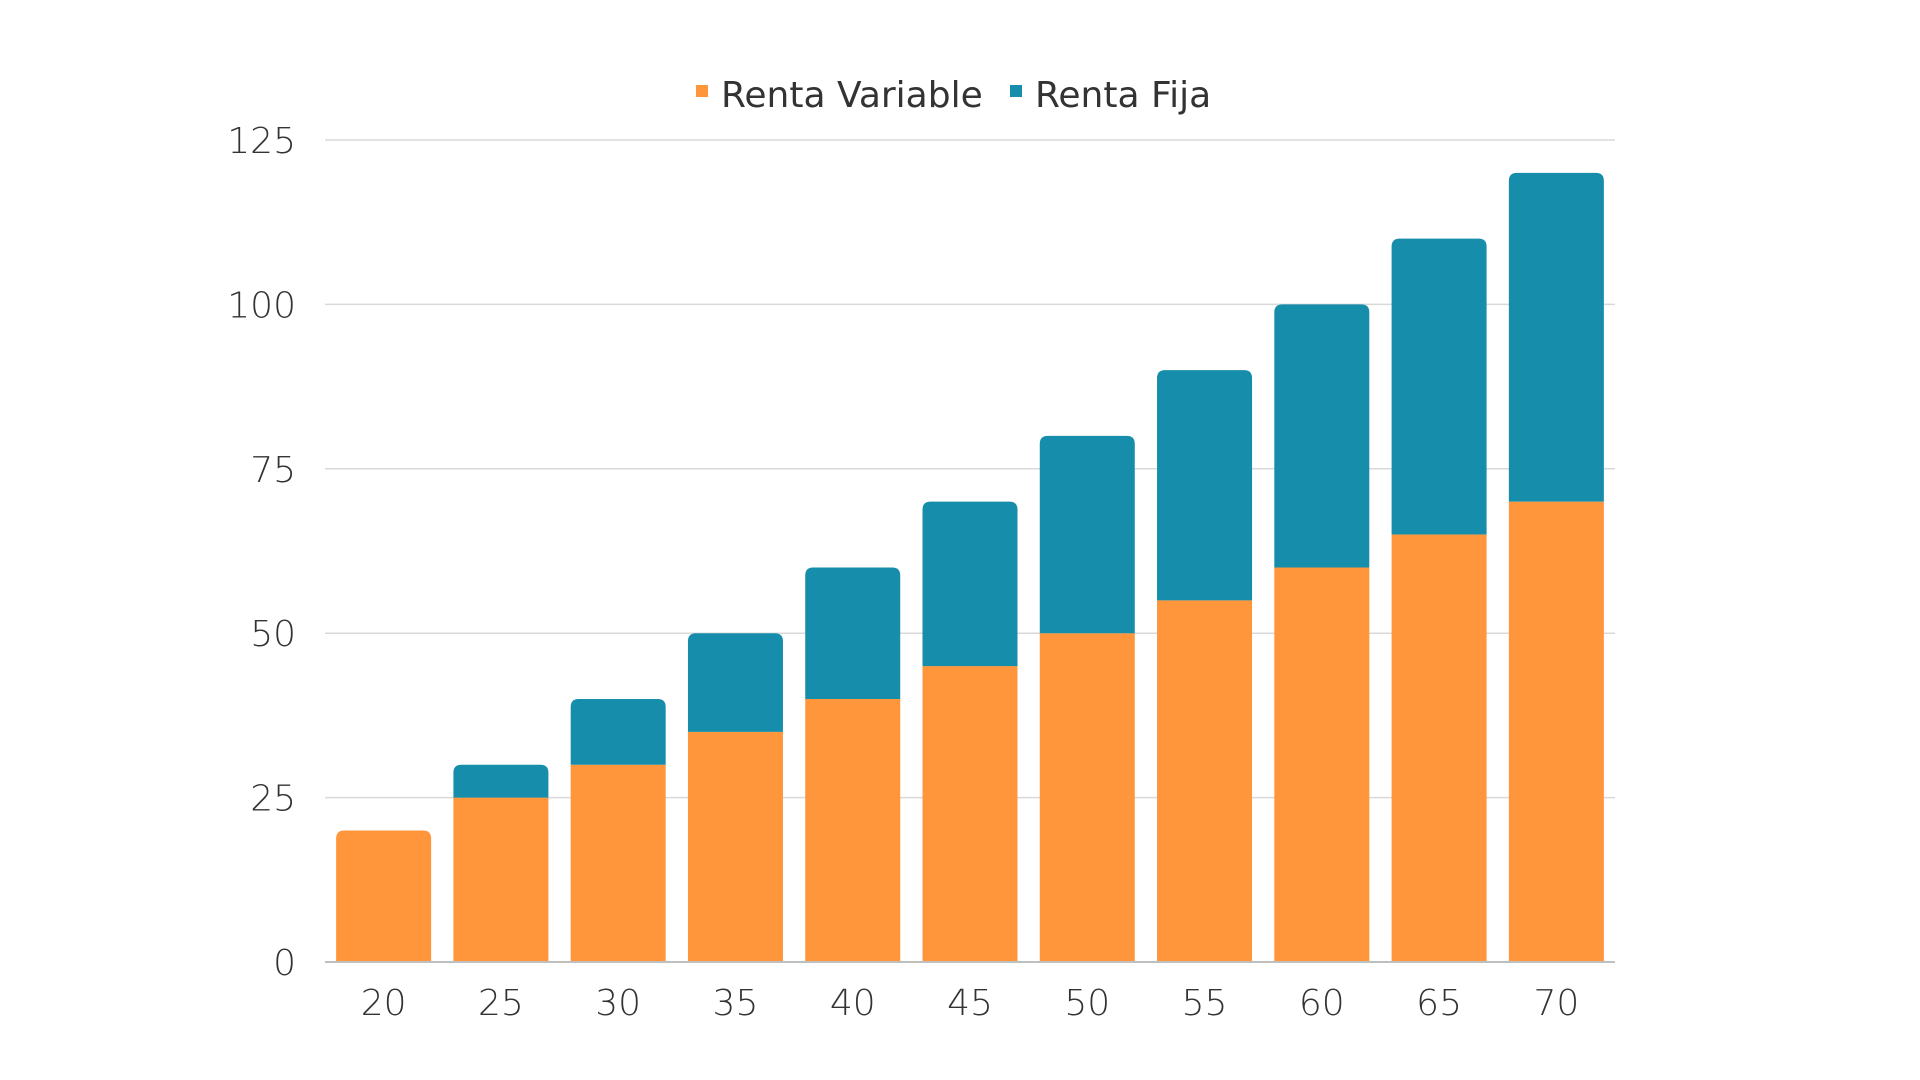 This screenshot has height=1080, width=1920. Describe the element at coordinates (1016, 91) in the screenshot. I see `legend-swatch-renta-fija` at that location.